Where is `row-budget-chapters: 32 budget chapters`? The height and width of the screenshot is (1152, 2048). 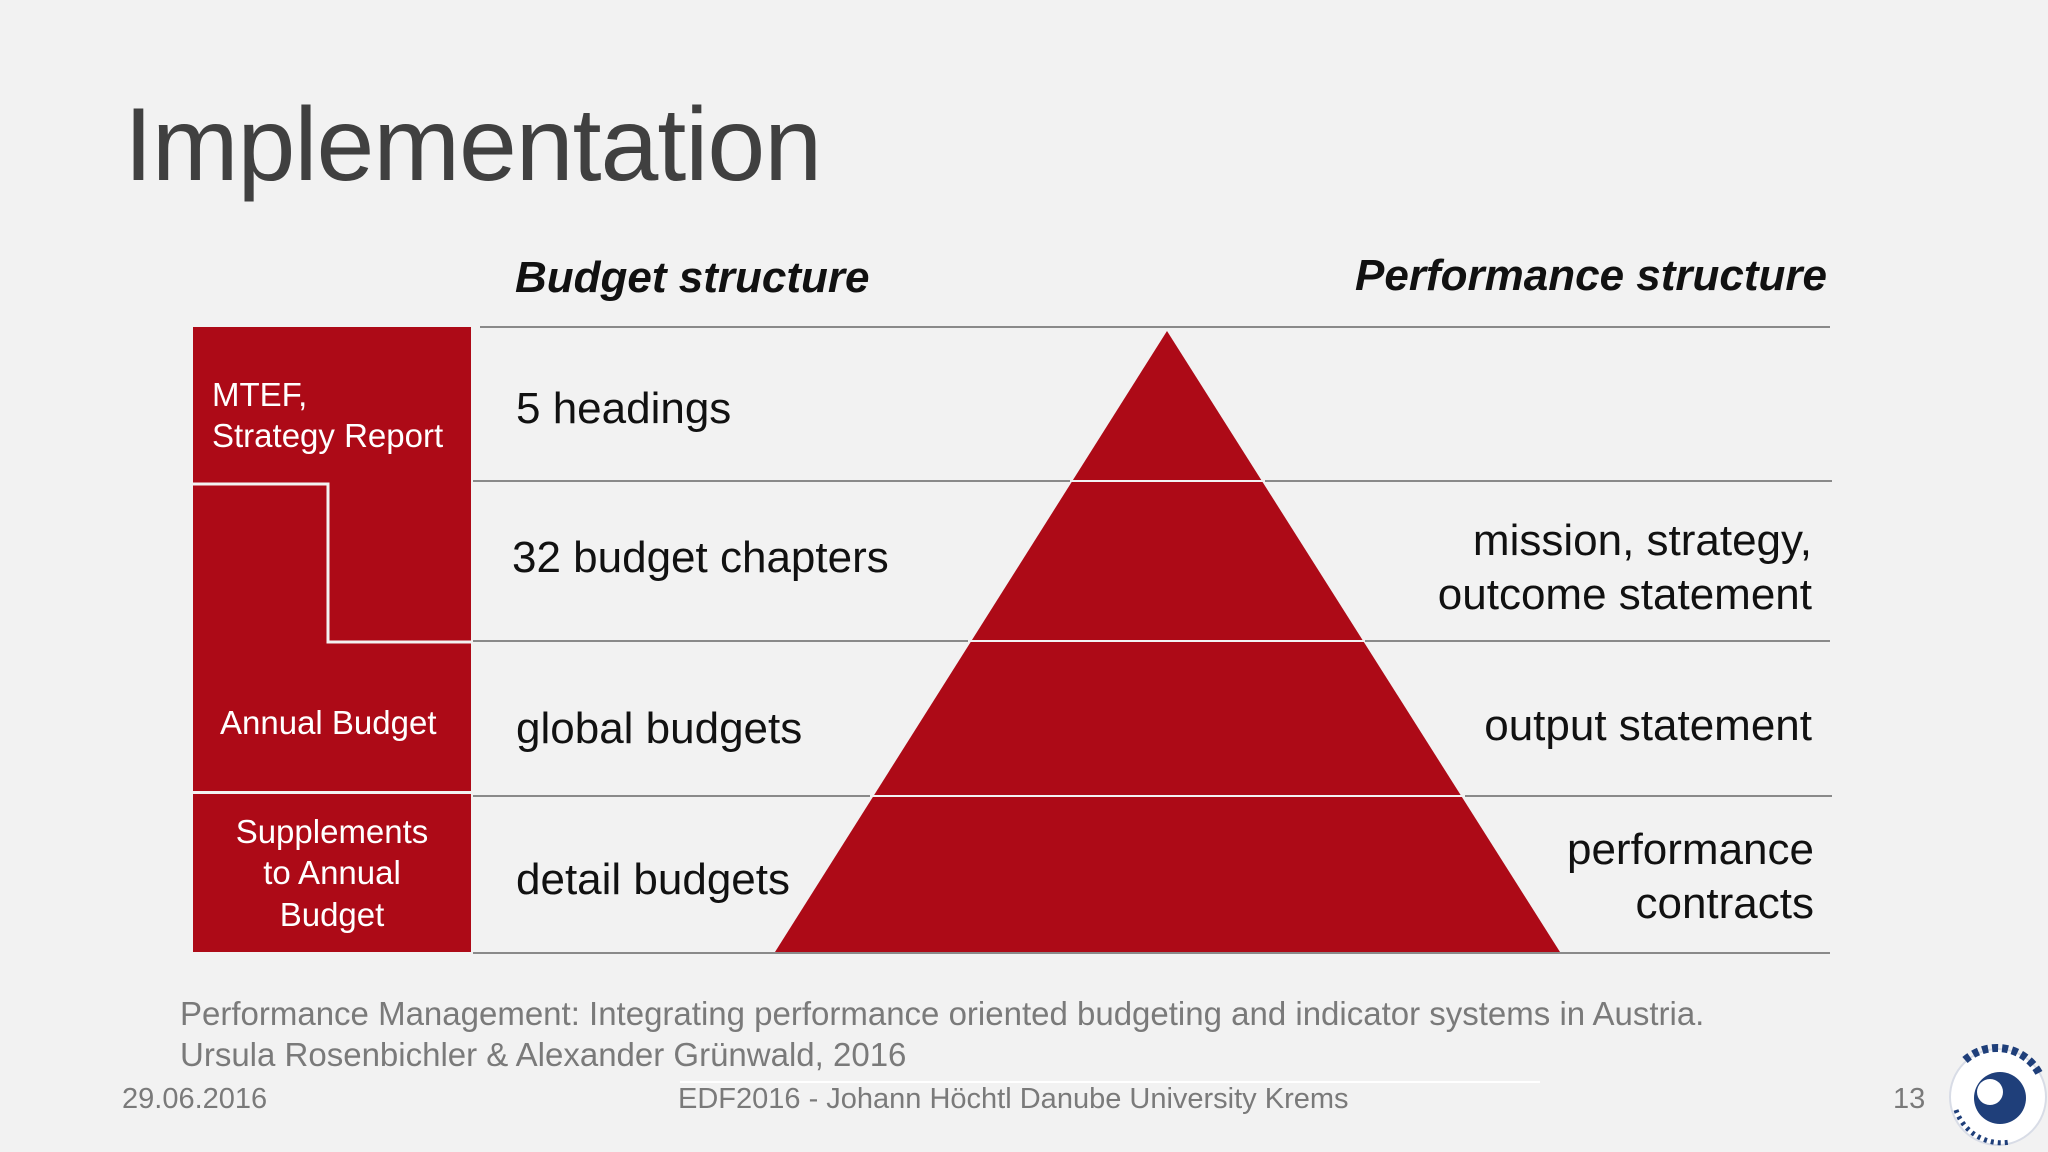 row-budget-chapters: 32 budget chapters is located at coordinates (700, 557).